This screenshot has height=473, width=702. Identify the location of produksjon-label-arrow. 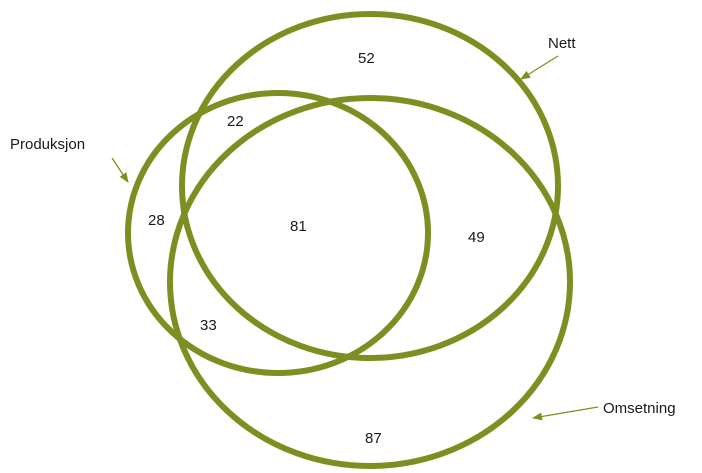
(120, 170).